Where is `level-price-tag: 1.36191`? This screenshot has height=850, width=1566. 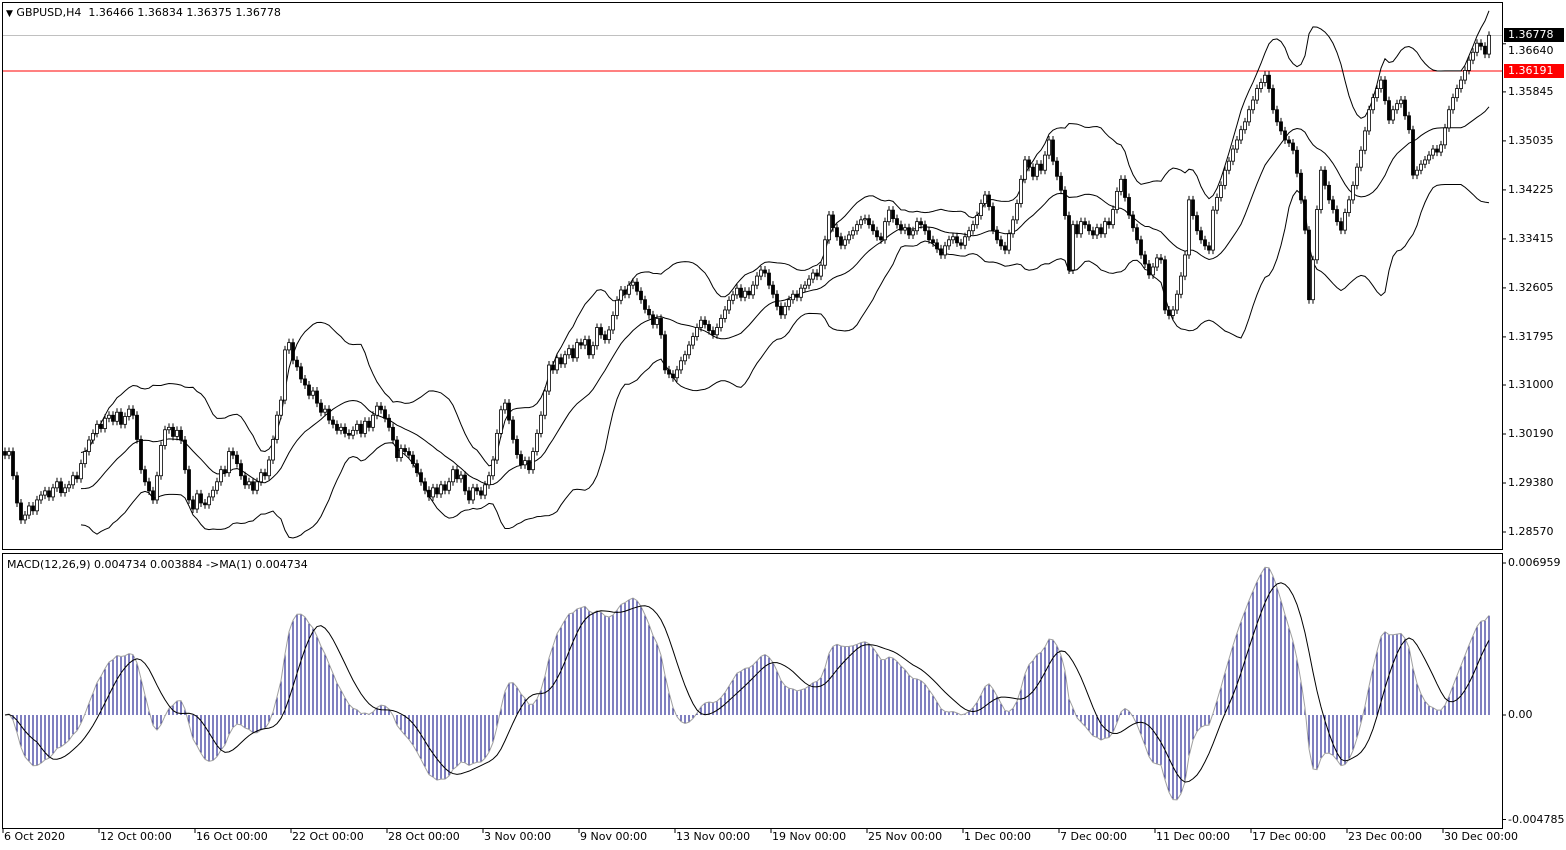
level-price-tag: 1.36191 is located at coordinates (1534, 70).